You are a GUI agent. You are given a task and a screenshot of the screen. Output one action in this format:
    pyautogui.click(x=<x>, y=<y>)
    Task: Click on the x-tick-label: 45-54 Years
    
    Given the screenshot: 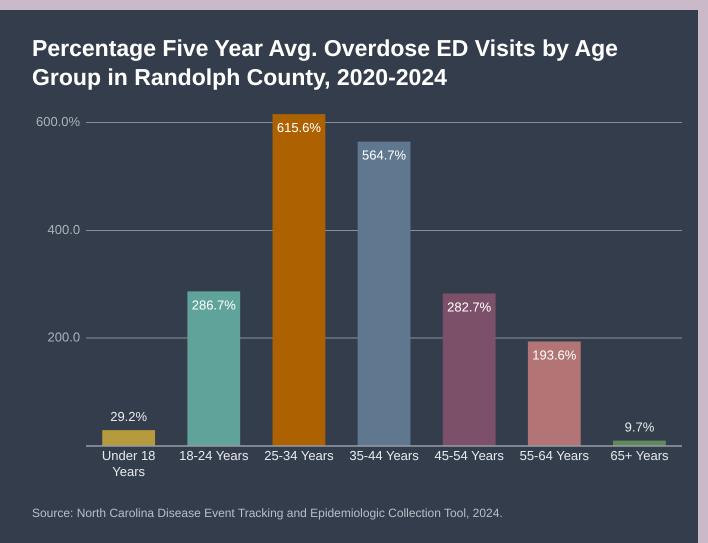 What is the action you would take?
    pyautogui.click(x=469, y=456)
    